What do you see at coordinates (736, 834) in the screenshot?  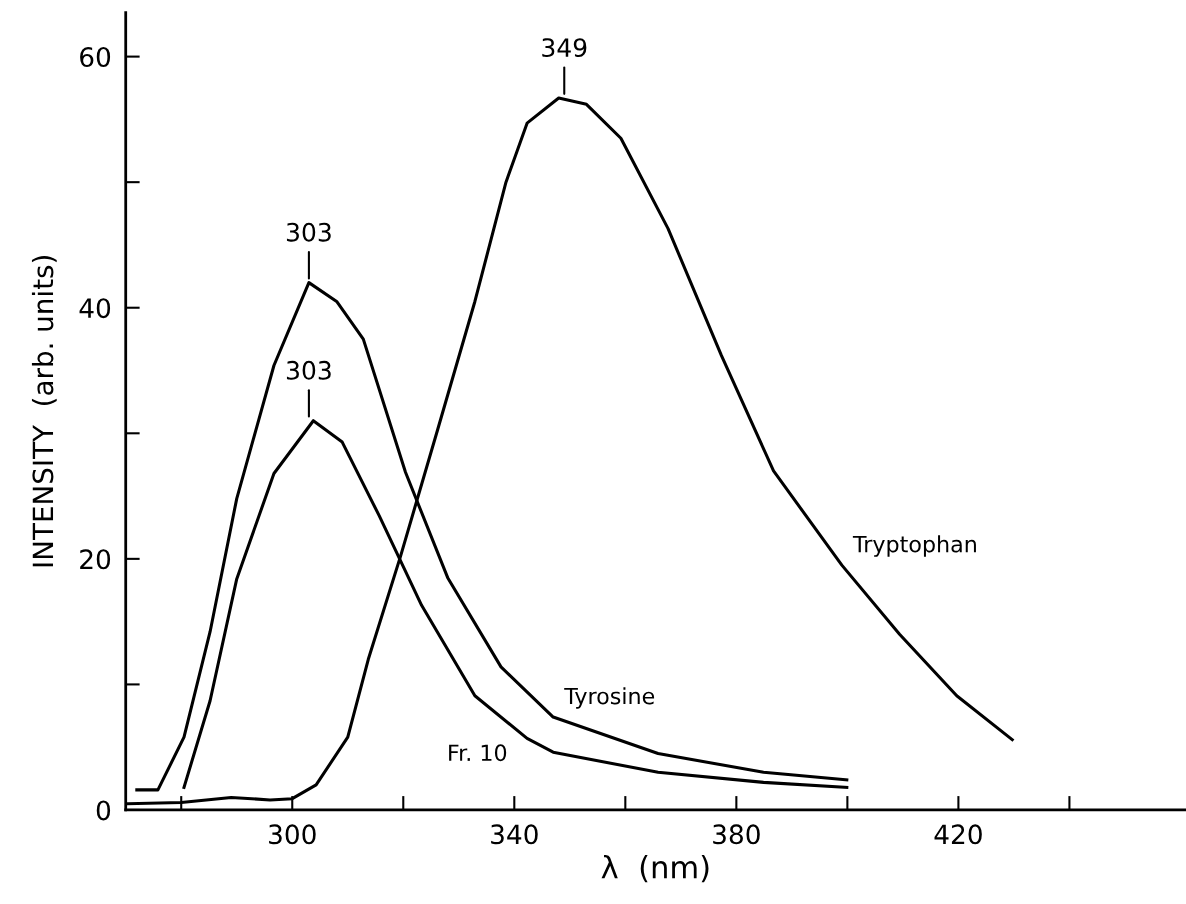 I see `x-tick-label: 380` at bounding box center [736, 834].